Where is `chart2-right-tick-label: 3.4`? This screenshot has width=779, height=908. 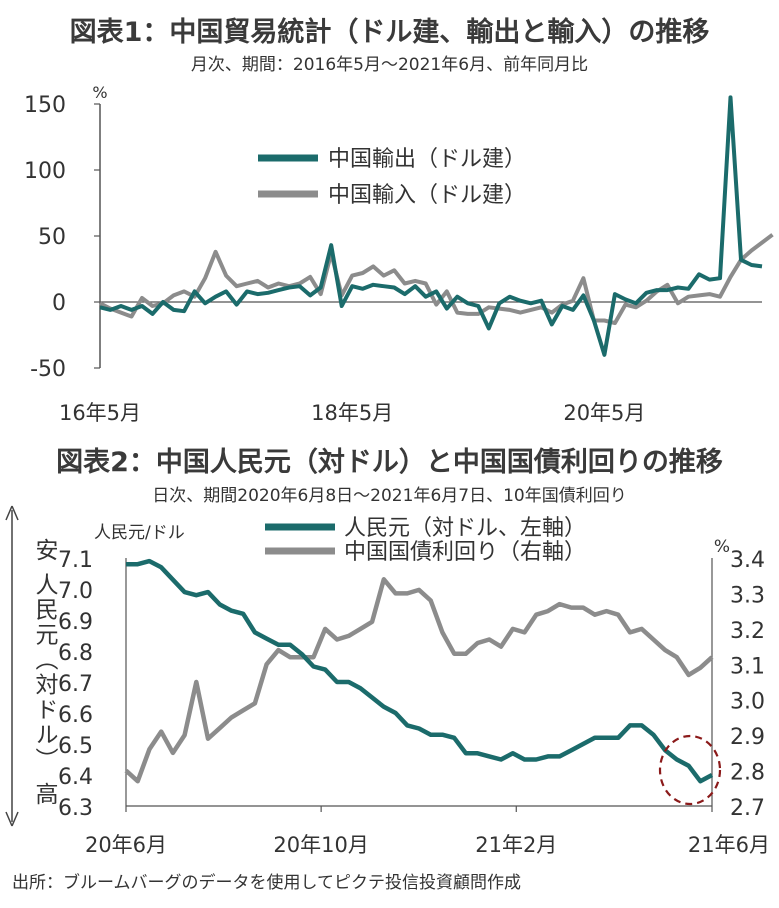 chart2-right-tick-label: 3.4 is located at coordinates (747, 560).